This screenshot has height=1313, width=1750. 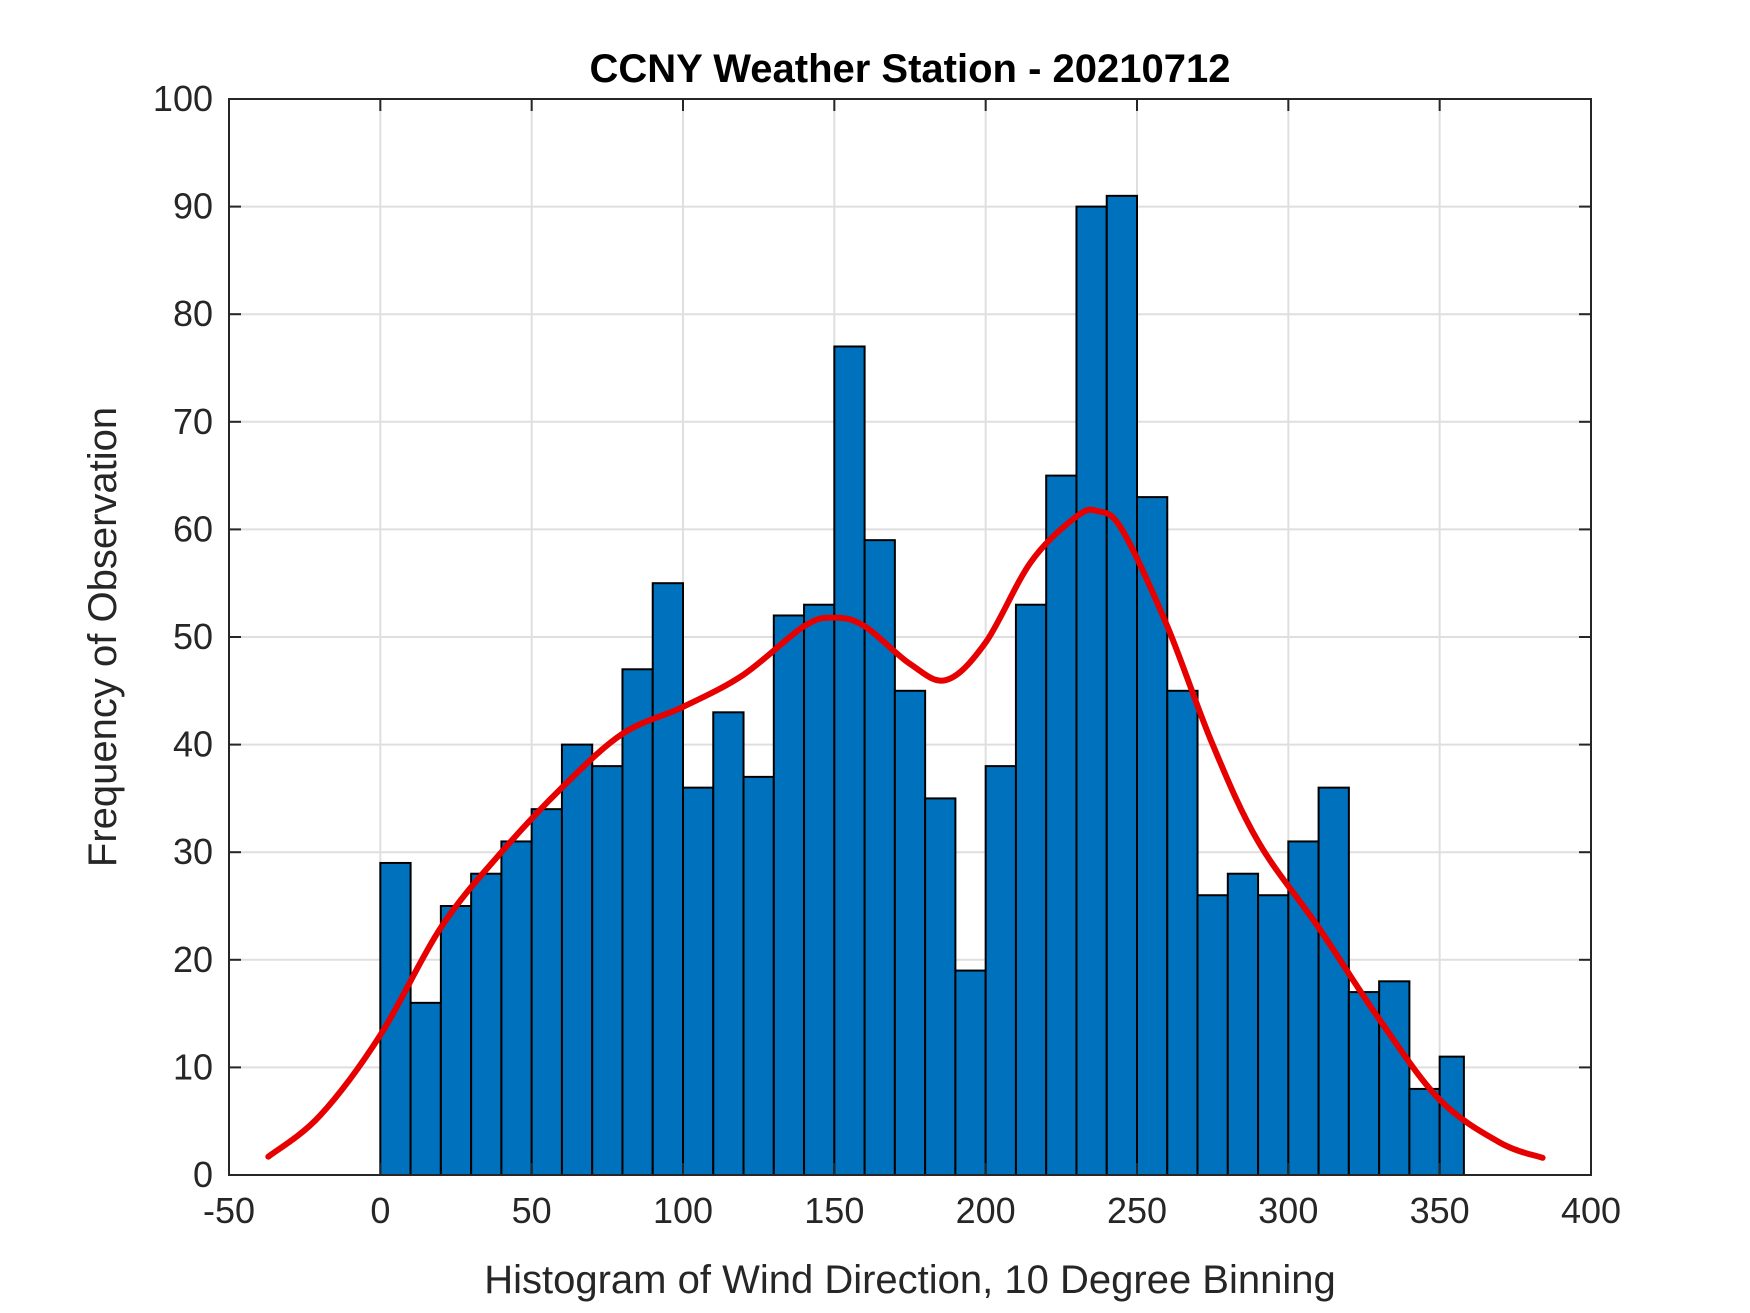 I want to click on x-tick-label: 350, so click(x=1440, y=1210).